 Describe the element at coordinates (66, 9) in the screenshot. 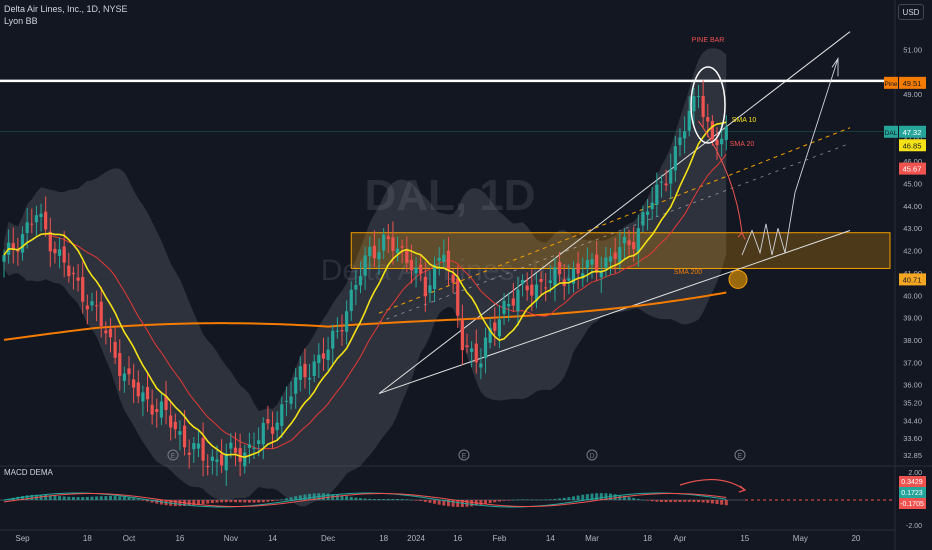

I see `chart-title: Delta Air Lines, Inc., 1D, NYSE` at that location.